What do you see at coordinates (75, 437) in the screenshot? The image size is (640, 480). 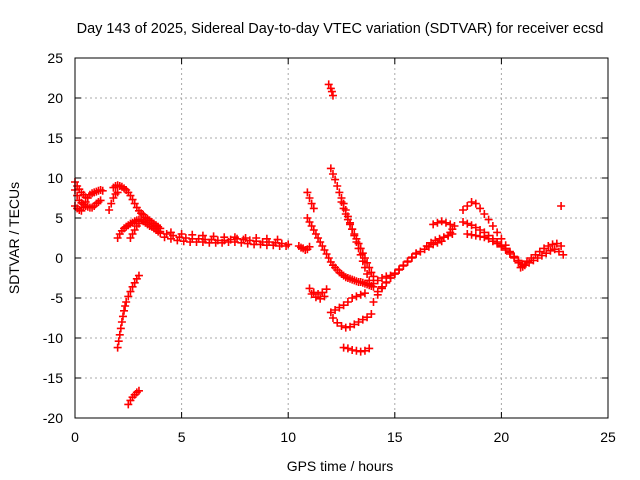 I see `x-tick-label: 0` at bounding box center [75, 437].